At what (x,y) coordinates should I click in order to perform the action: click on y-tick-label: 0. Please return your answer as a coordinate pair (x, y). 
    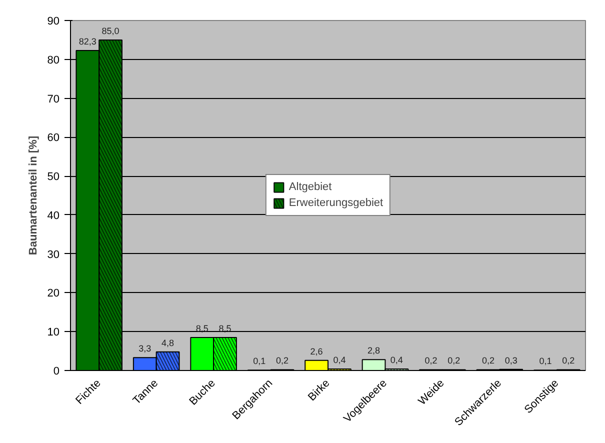
    Looking at the image, I should click on (56, 372).